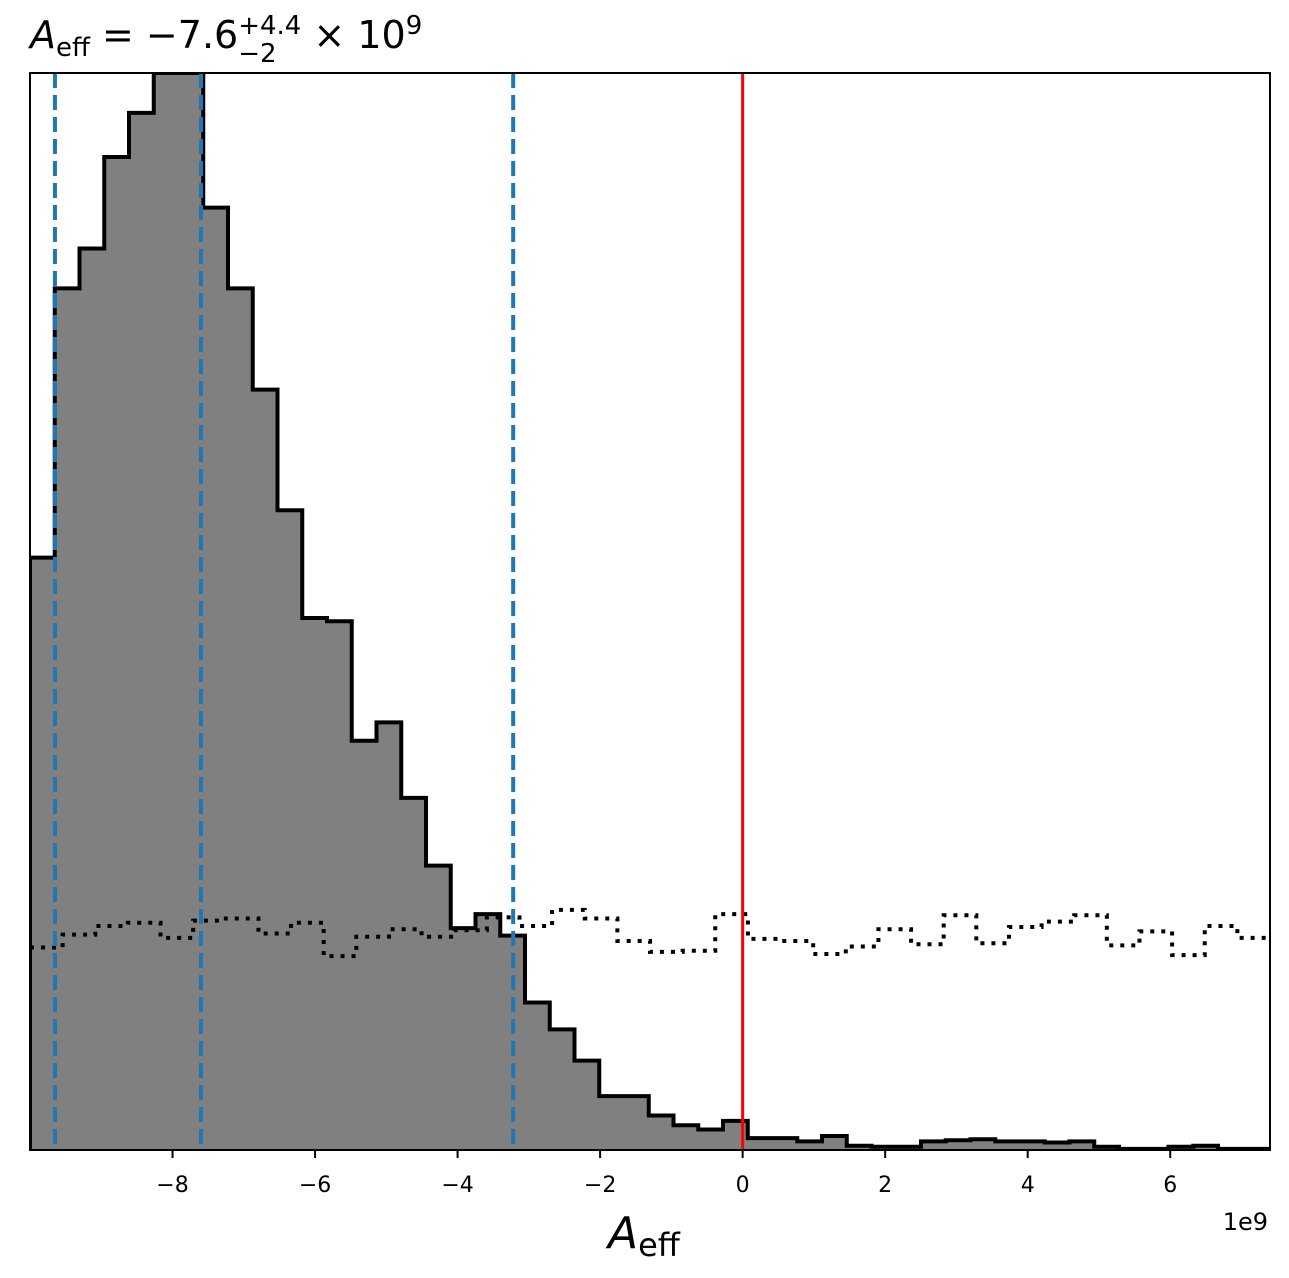  I want to click on title-multiplier: × 10, so click(353, 35).